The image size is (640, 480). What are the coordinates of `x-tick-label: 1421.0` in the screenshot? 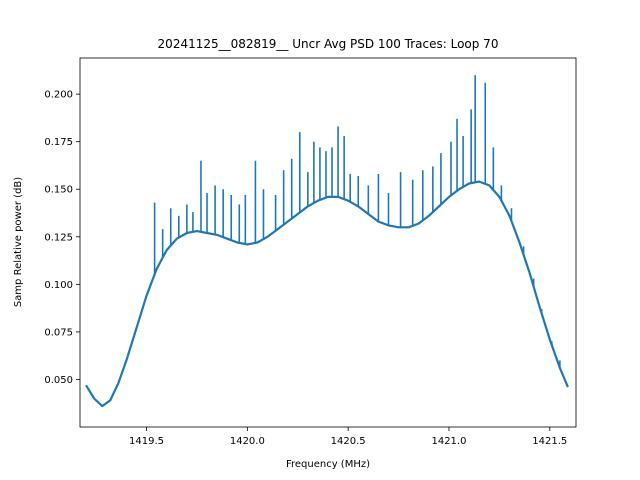 It's located at (448, 441).